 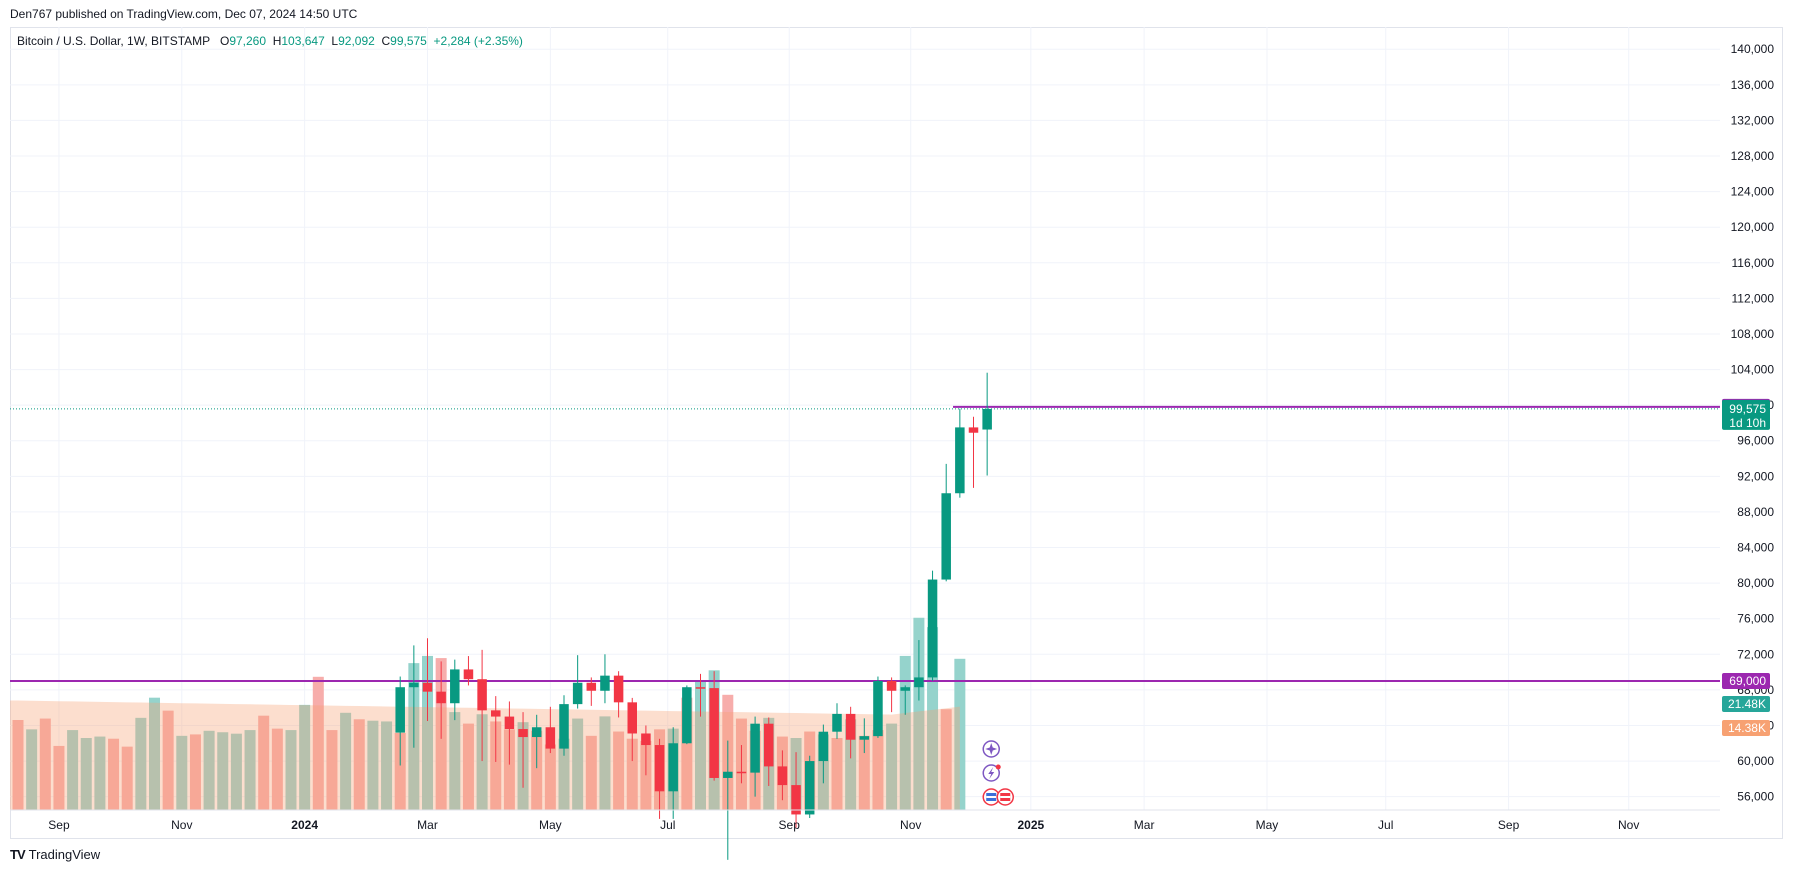 What do you see at coordinates (303, 41) in the screenshot?
I see `legend-high-value: 103,647` at bounding box center [303, 41].